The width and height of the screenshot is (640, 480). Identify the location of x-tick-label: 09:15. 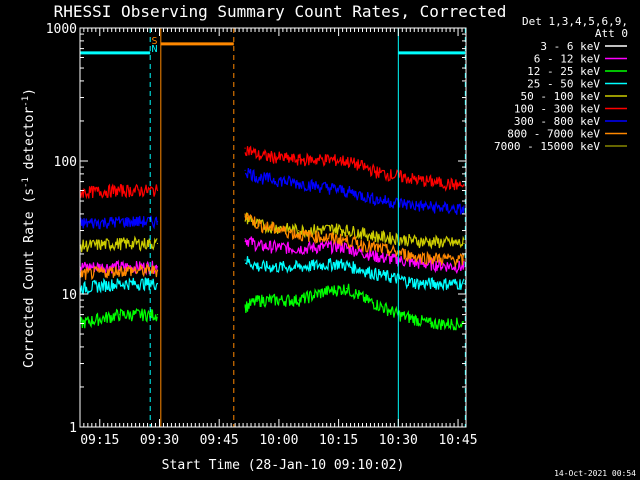
(99, 440).